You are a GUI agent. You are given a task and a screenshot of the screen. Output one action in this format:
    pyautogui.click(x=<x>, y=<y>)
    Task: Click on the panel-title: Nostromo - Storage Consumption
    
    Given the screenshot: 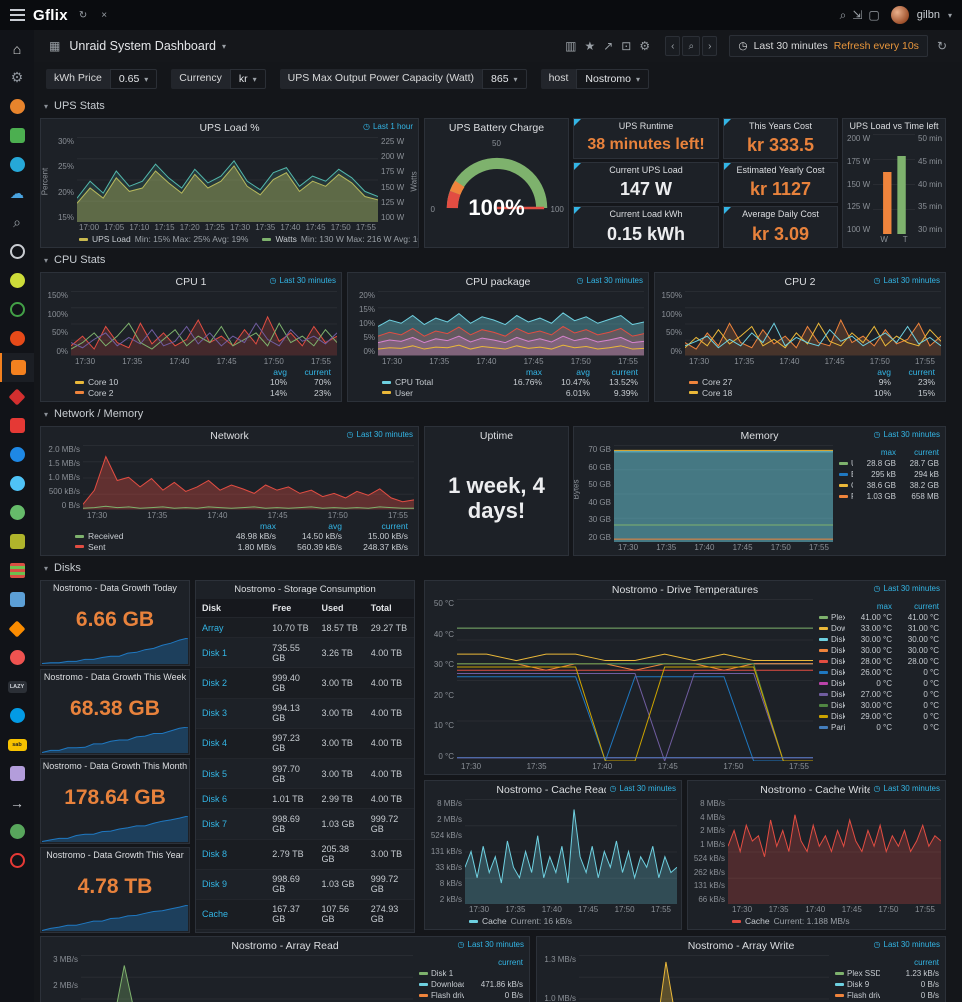 What is the action you would take?
    pyautogui.click(x=305, y=589)
    